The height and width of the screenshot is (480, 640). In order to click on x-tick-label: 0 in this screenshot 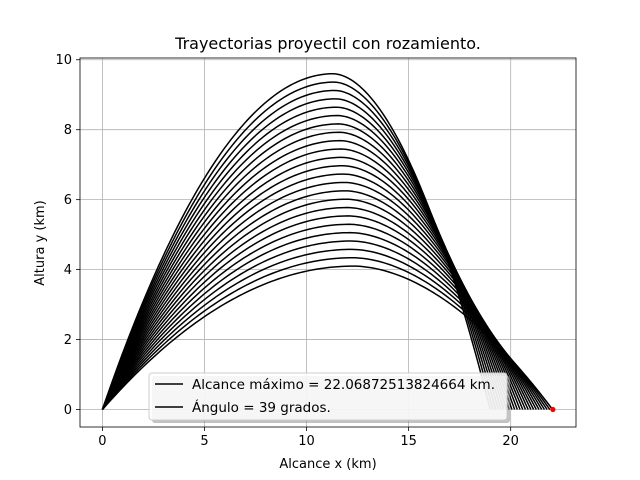, I will do `click(102, 441)`.